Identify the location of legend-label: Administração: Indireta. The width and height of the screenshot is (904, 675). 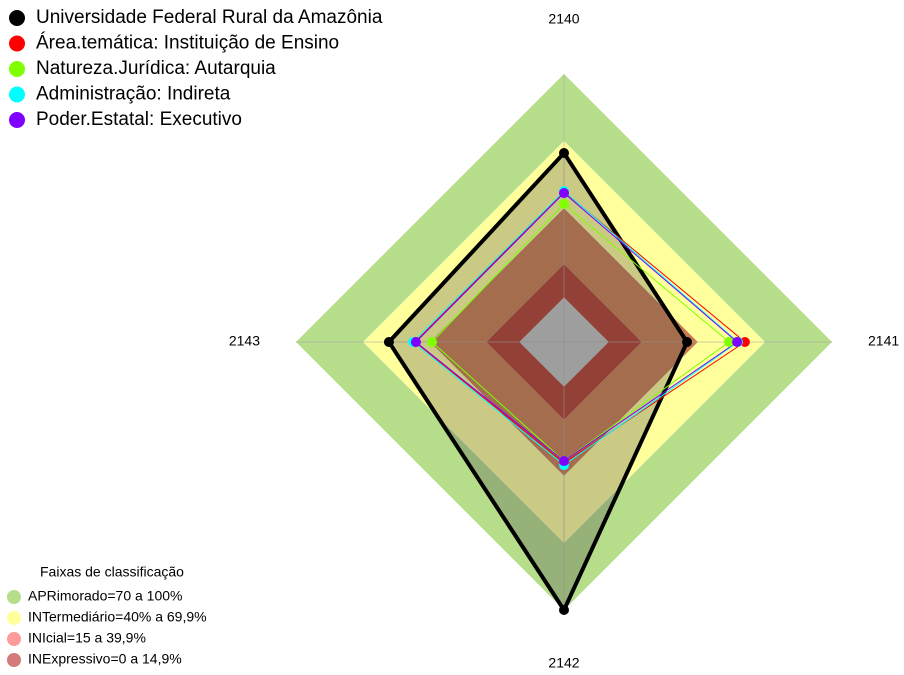
(133, 94).